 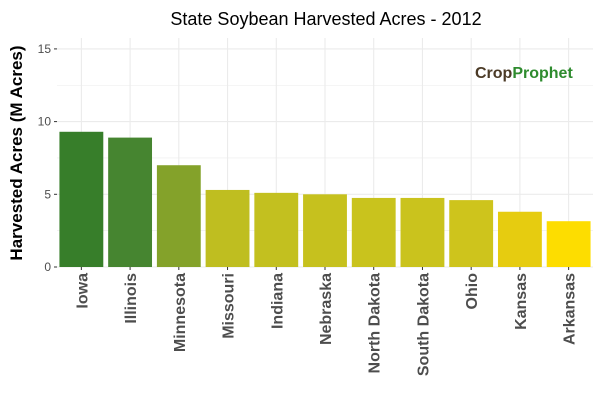 I want to click on bar-minnesota, so click(x=178, y=216).